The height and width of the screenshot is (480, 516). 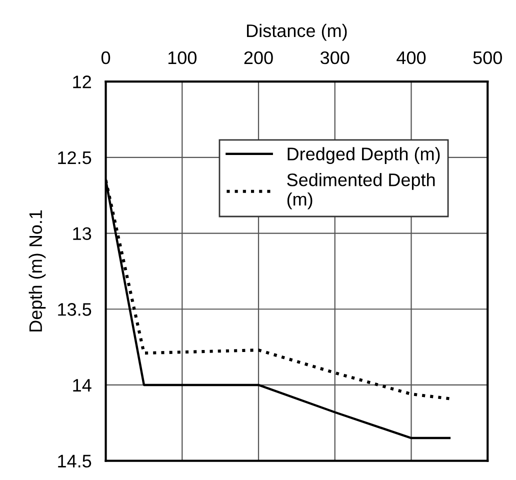 What do you see at coordinates (82, 82) in the screenshot?
I see `y-tick-label: 12` at bounding box center [82, 82].